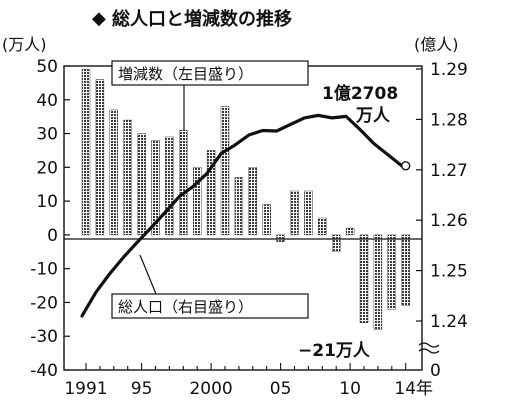 The image size is (508, 416). Describe the element at coordinates (449, 171) in the screenshot. I see `right-tick-label: 1.27` at that location.